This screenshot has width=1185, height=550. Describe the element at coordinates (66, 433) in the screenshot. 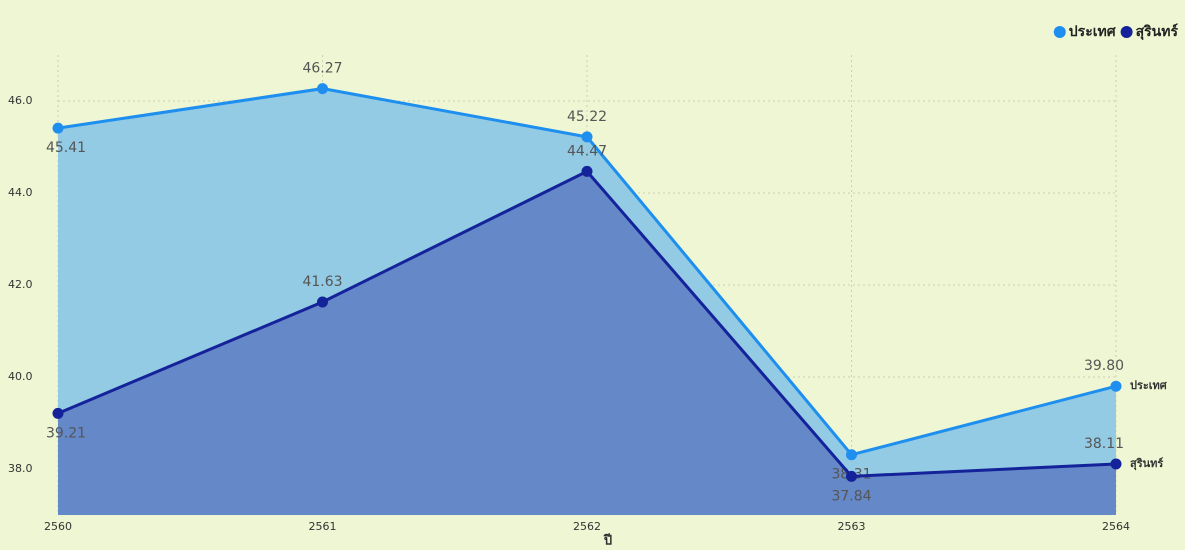

I see `value-label: 39.21` at that location.